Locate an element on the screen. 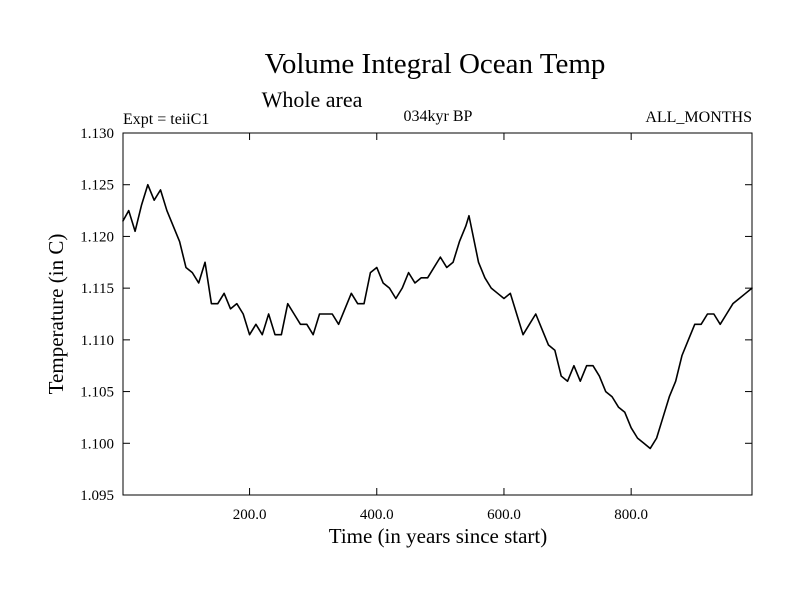  title-block: Volume Integral Ocean Temp Whole area is located at coordinates (434, 80).